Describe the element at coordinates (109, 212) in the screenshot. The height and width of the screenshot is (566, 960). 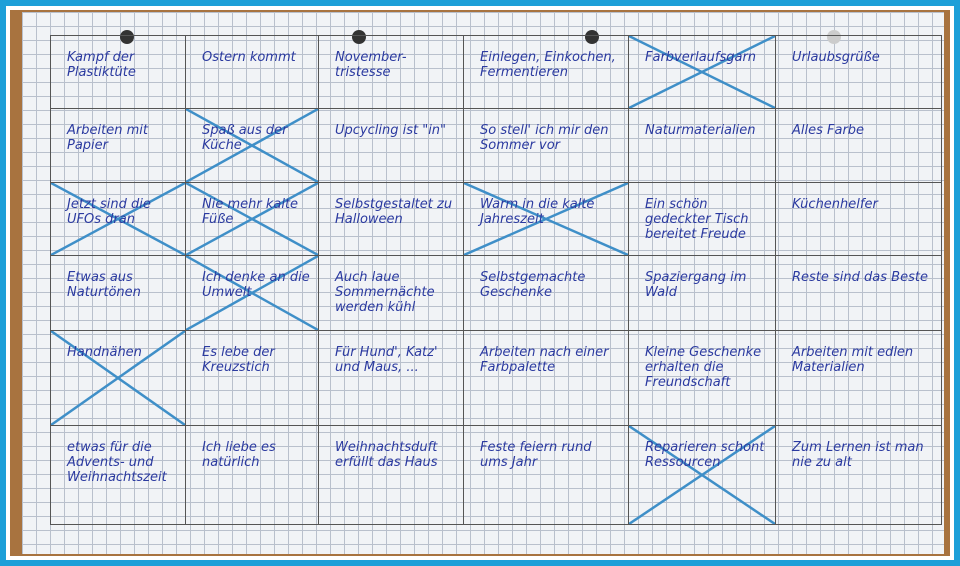
I see `topic-text: Jetzt sind die UFOs dran` at that location.